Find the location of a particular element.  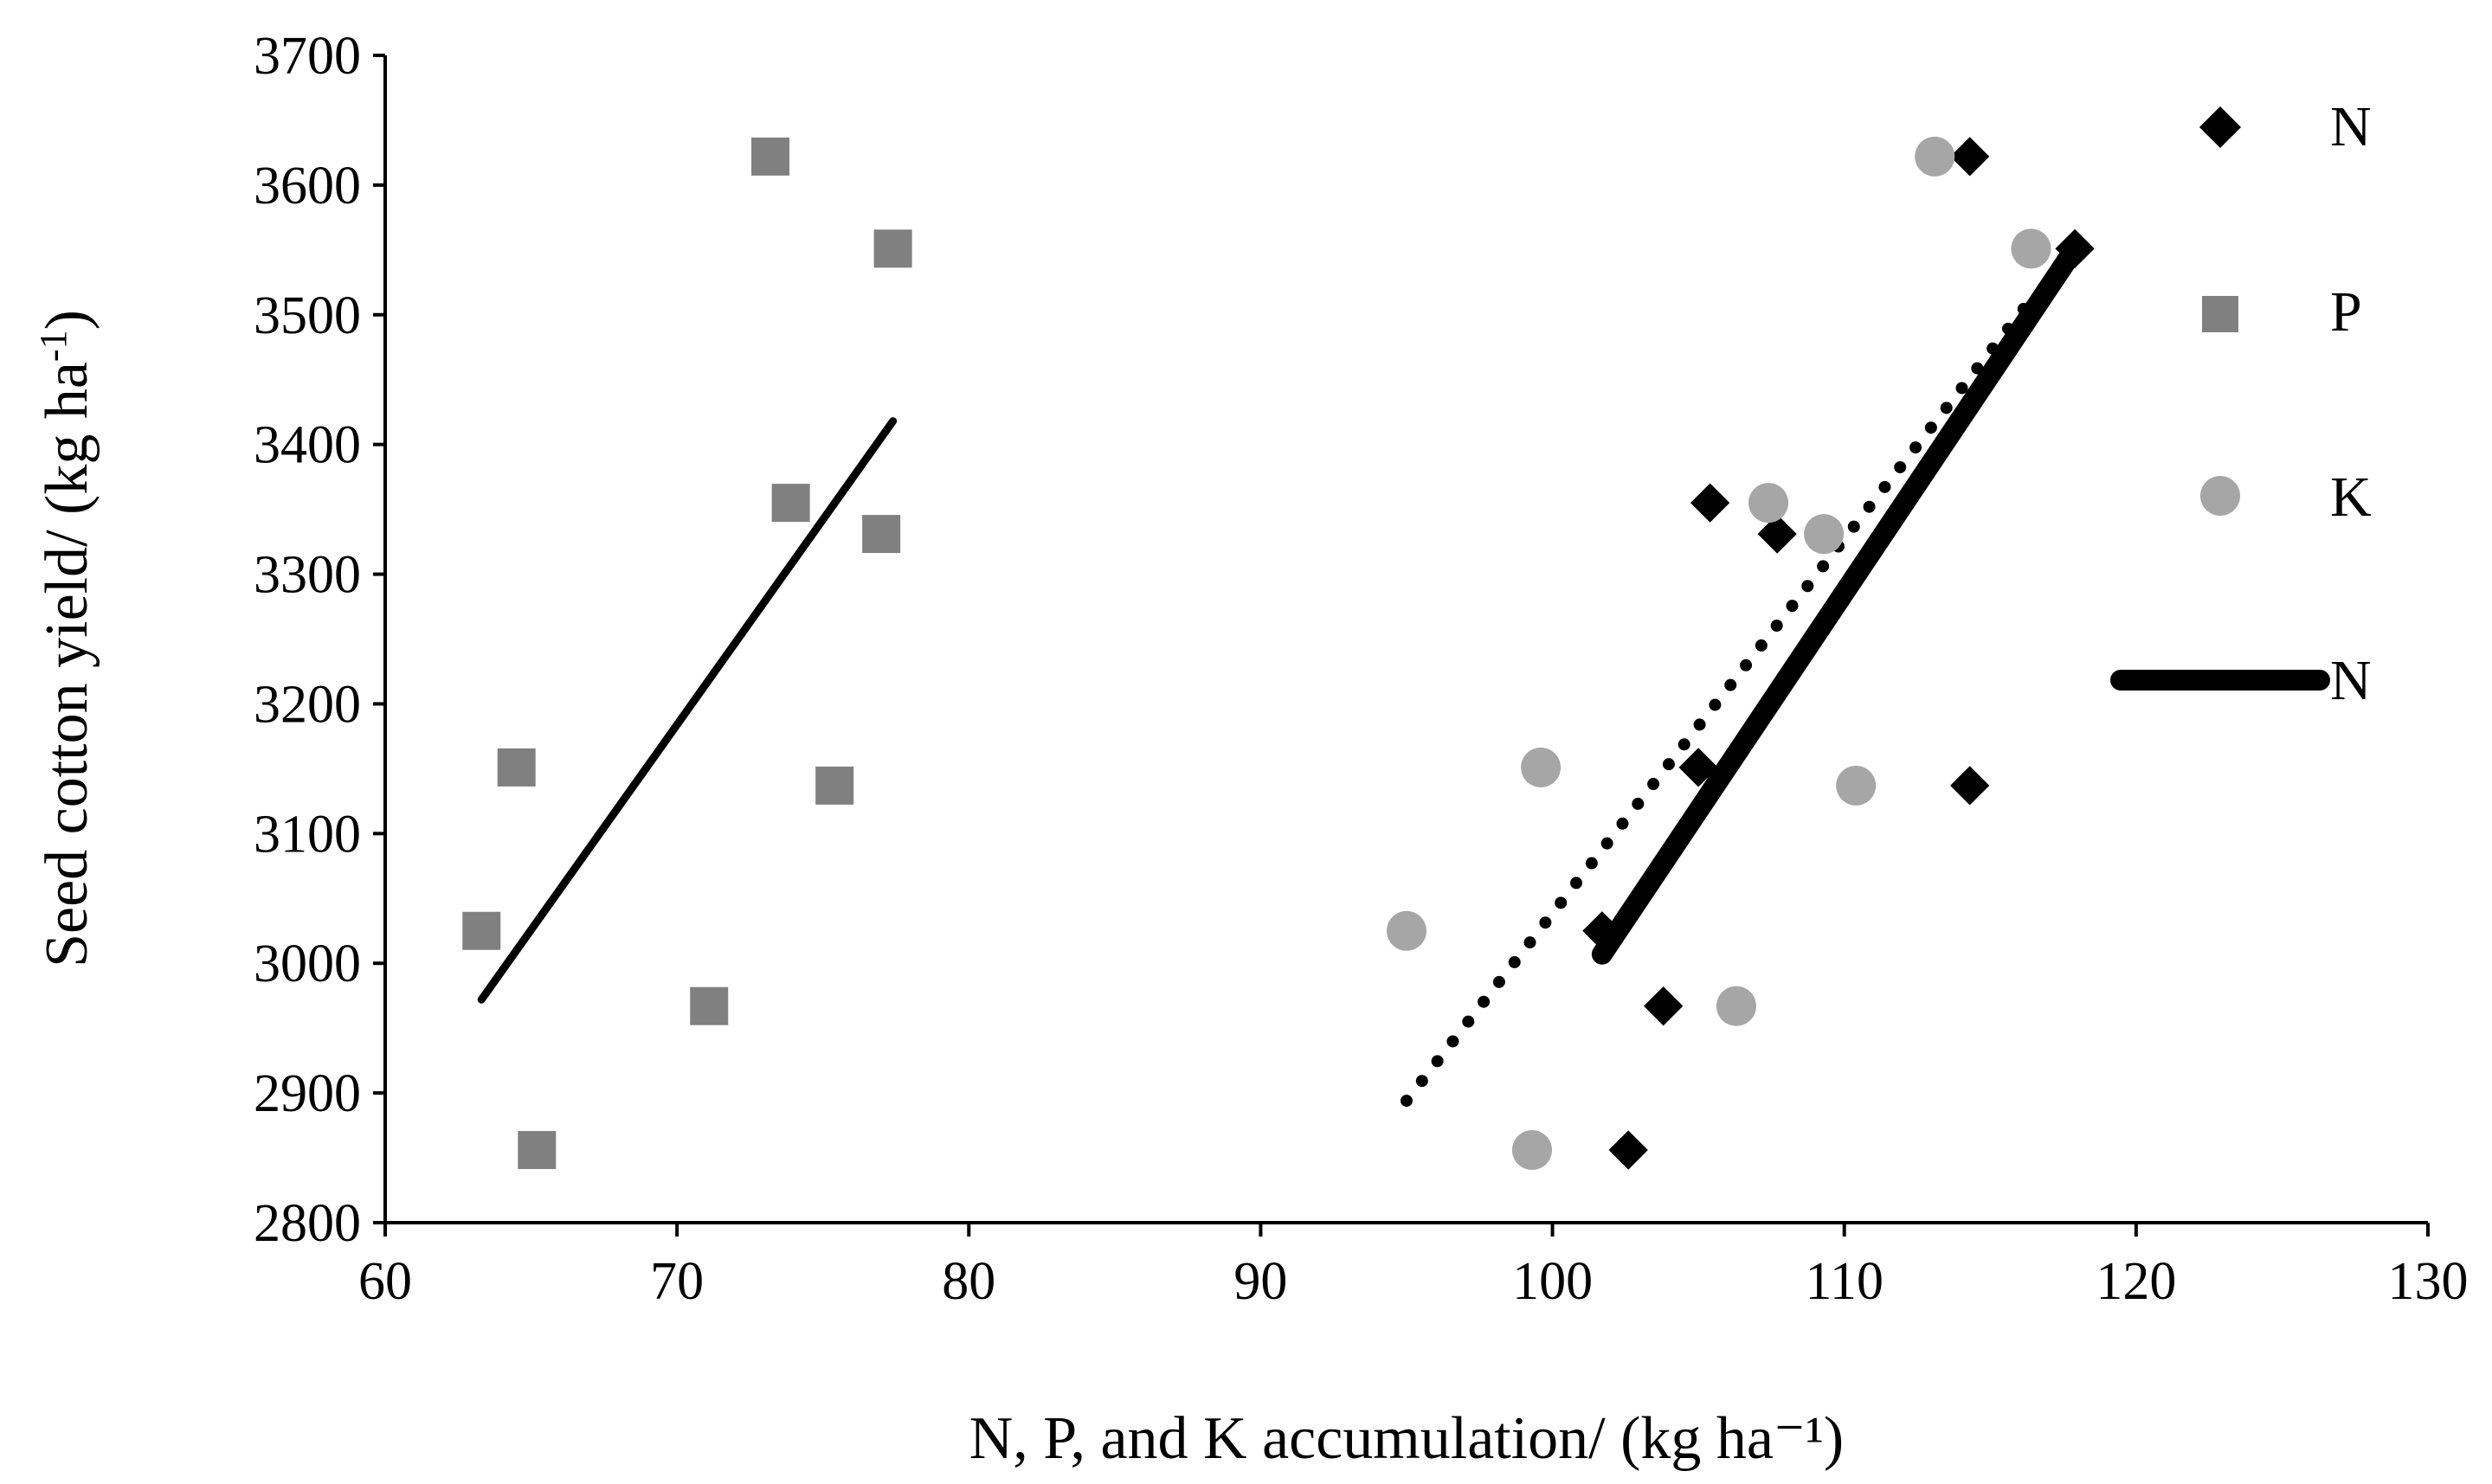

legend-label-k: K is located at coordinates (2351, 497).